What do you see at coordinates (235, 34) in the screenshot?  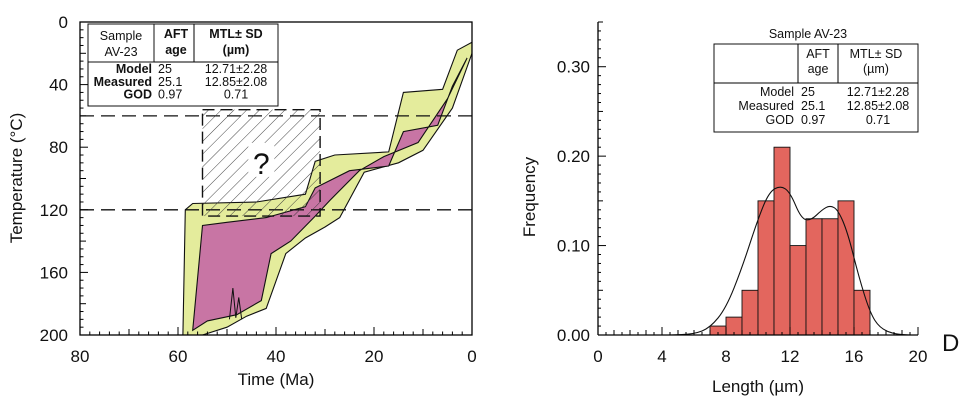 I see `table-a-header-mtl-line1: MTL± SD` at bounding box center [235, 34].